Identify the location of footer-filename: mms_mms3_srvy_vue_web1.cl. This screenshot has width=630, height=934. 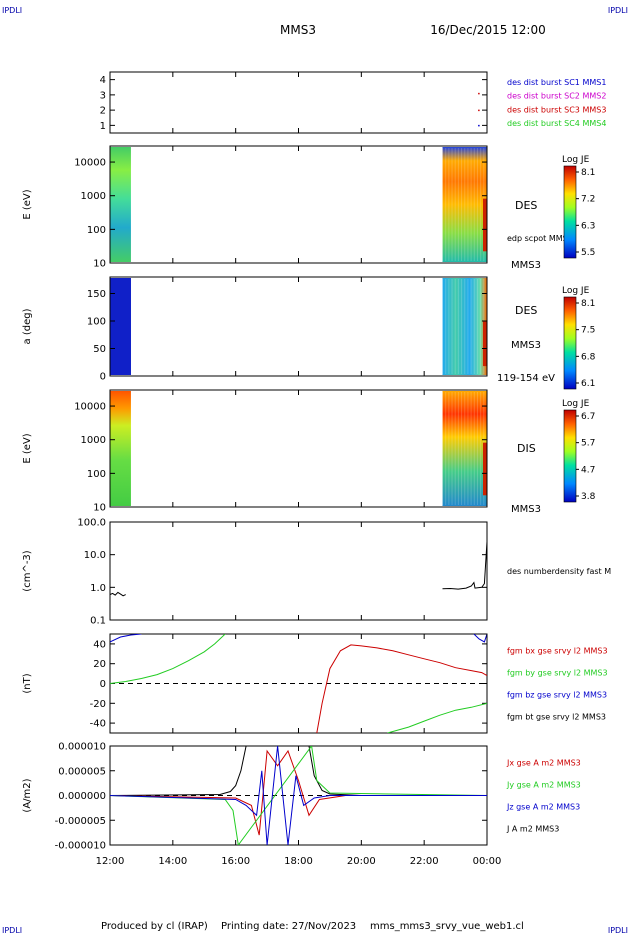
(447, 926).